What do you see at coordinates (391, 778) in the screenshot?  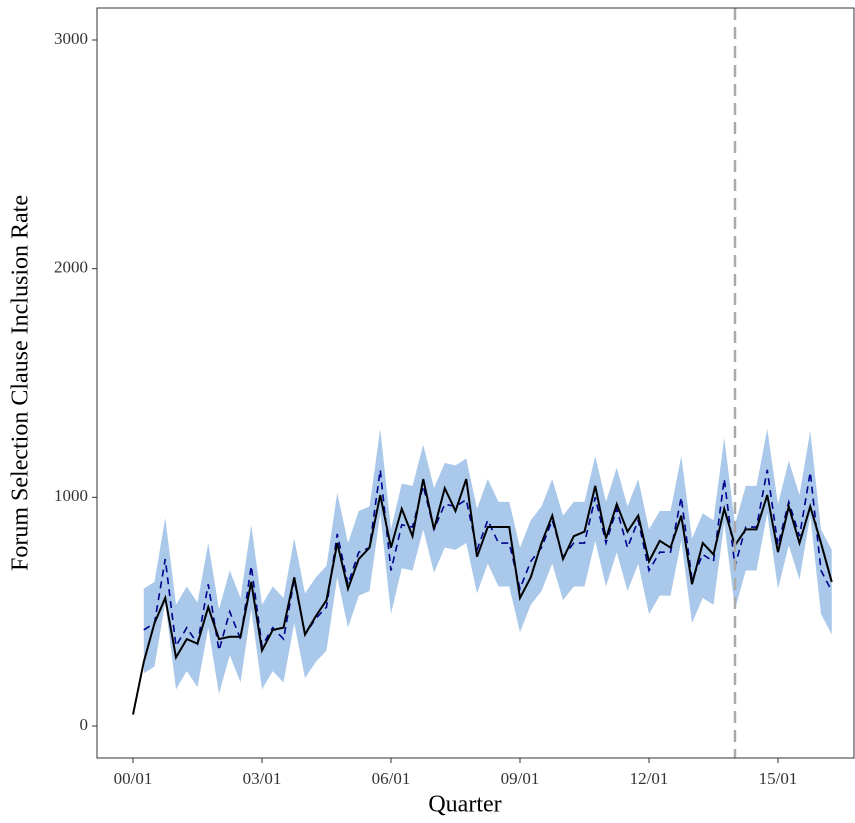 I see `x-tick-label: 06/01` at bounding box center [391, 778].